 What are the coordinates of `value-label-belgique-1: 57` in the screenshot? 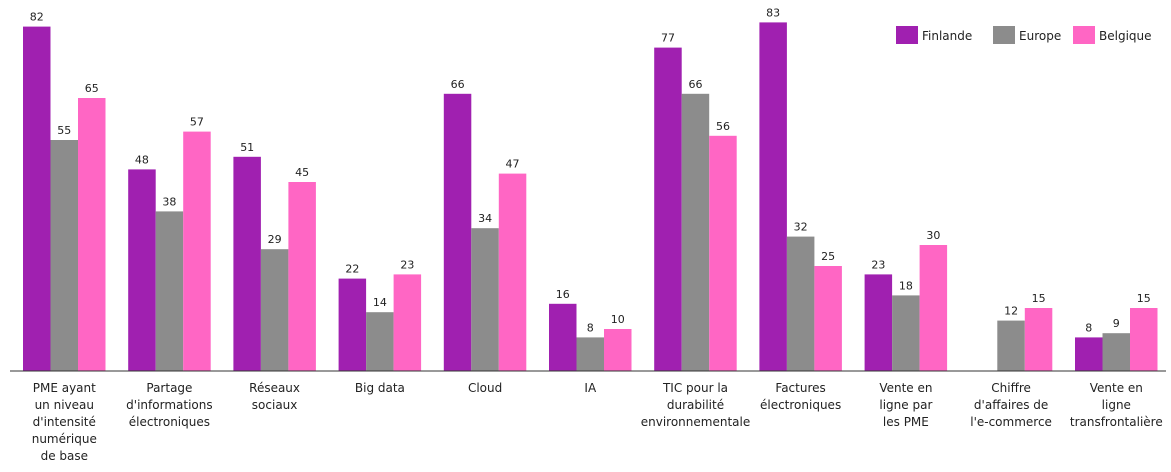 It's located at (197, 122).